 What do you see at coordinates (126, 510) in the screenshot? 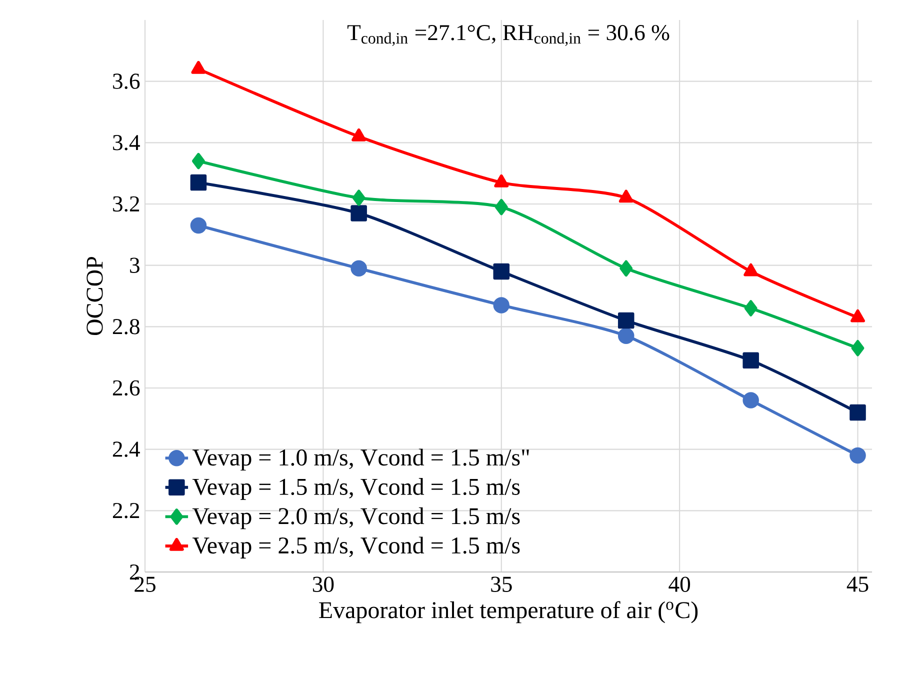
I see `y-tick-label: 2.2` at bounding box center [126, 510].